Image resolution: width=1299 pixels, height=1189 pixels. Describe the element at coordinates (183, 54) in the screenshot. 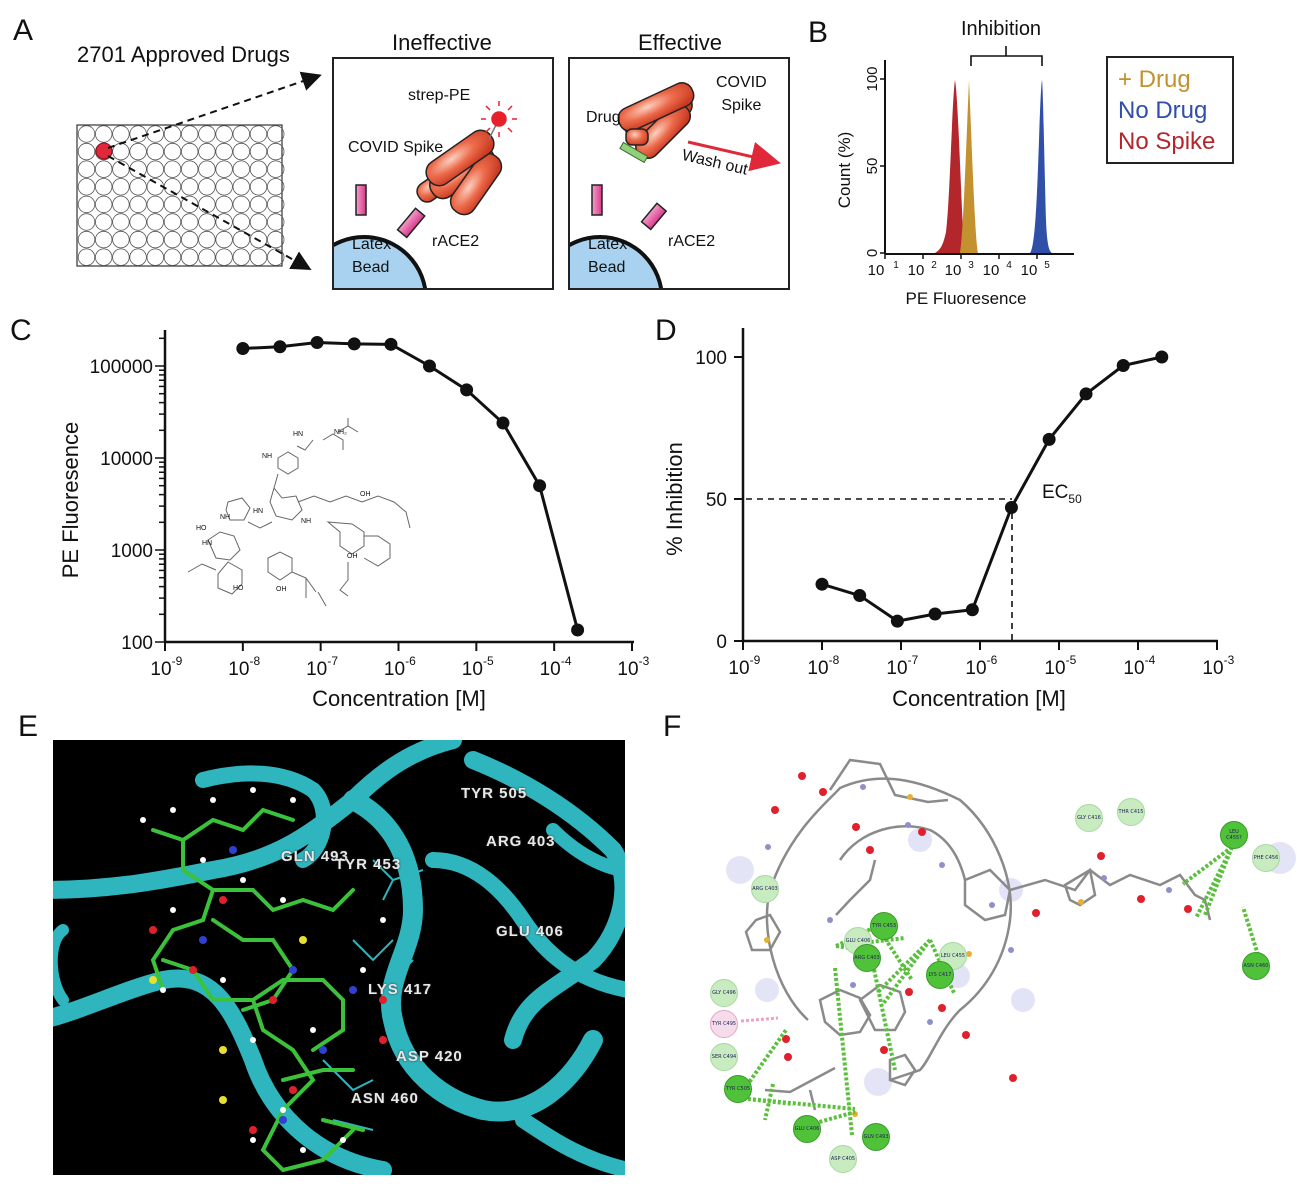

I see `library-label: 2701 Approved Drugs` at that location.